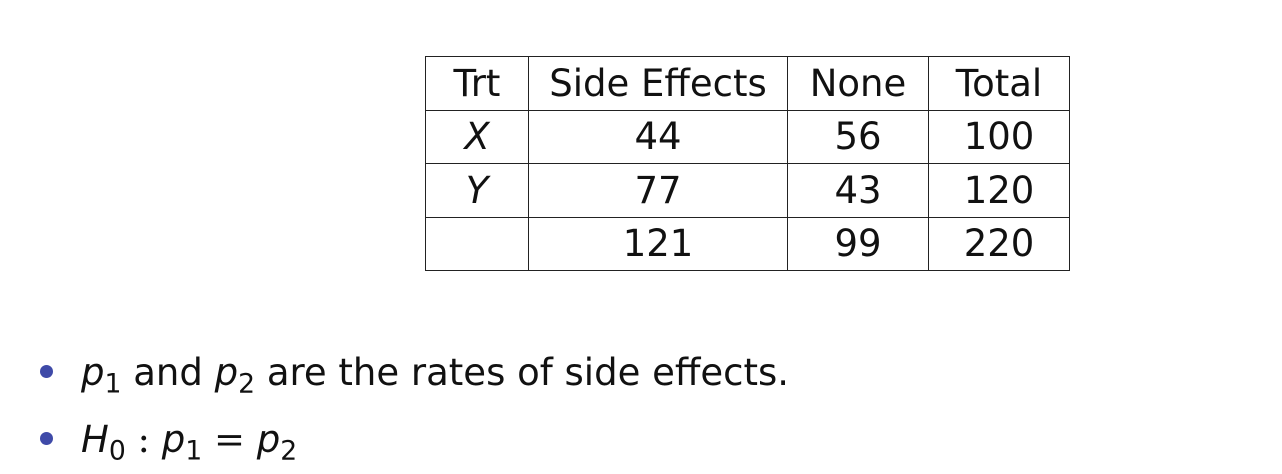 Image resolution: width=1282 pixels, height=474 pixels. Describe the element at coordinates (858, 243) in the screenshot. I see `cell-none: 99` at that location.